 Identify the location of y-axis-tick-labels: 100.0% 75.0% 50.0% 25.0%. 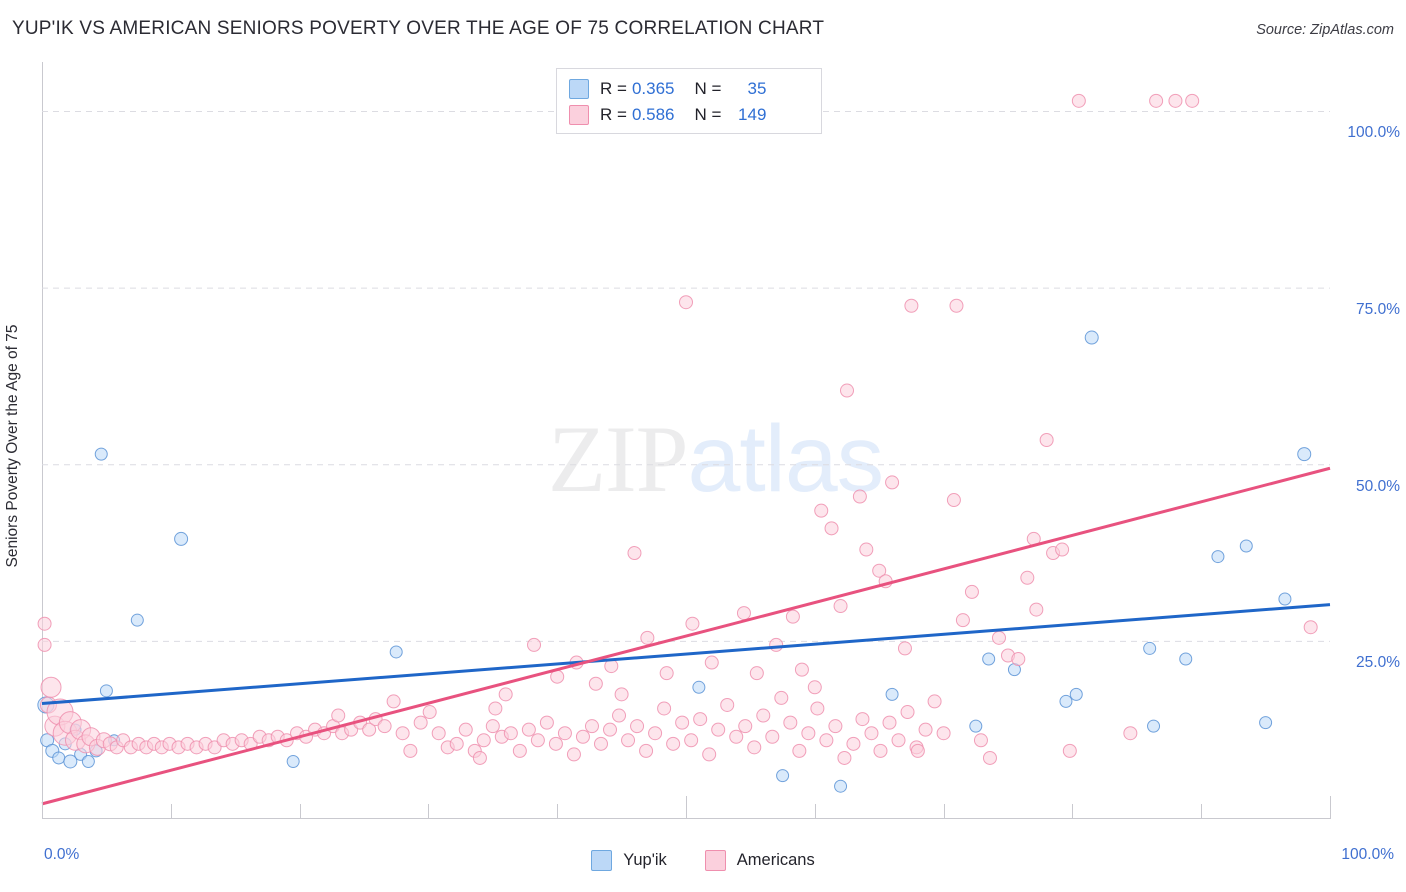
(1368, 440).